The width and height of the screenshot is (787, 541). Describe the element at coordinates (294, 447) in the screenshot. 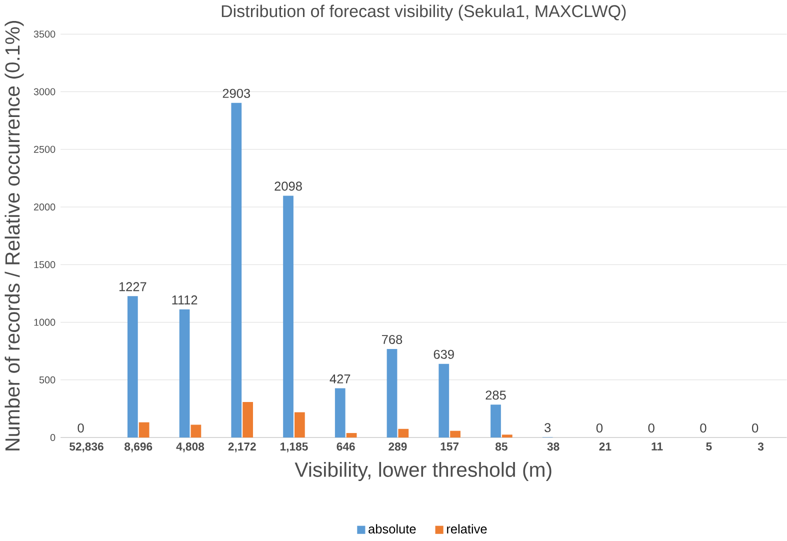

I see `x-tick-label: 1,185` at that location.